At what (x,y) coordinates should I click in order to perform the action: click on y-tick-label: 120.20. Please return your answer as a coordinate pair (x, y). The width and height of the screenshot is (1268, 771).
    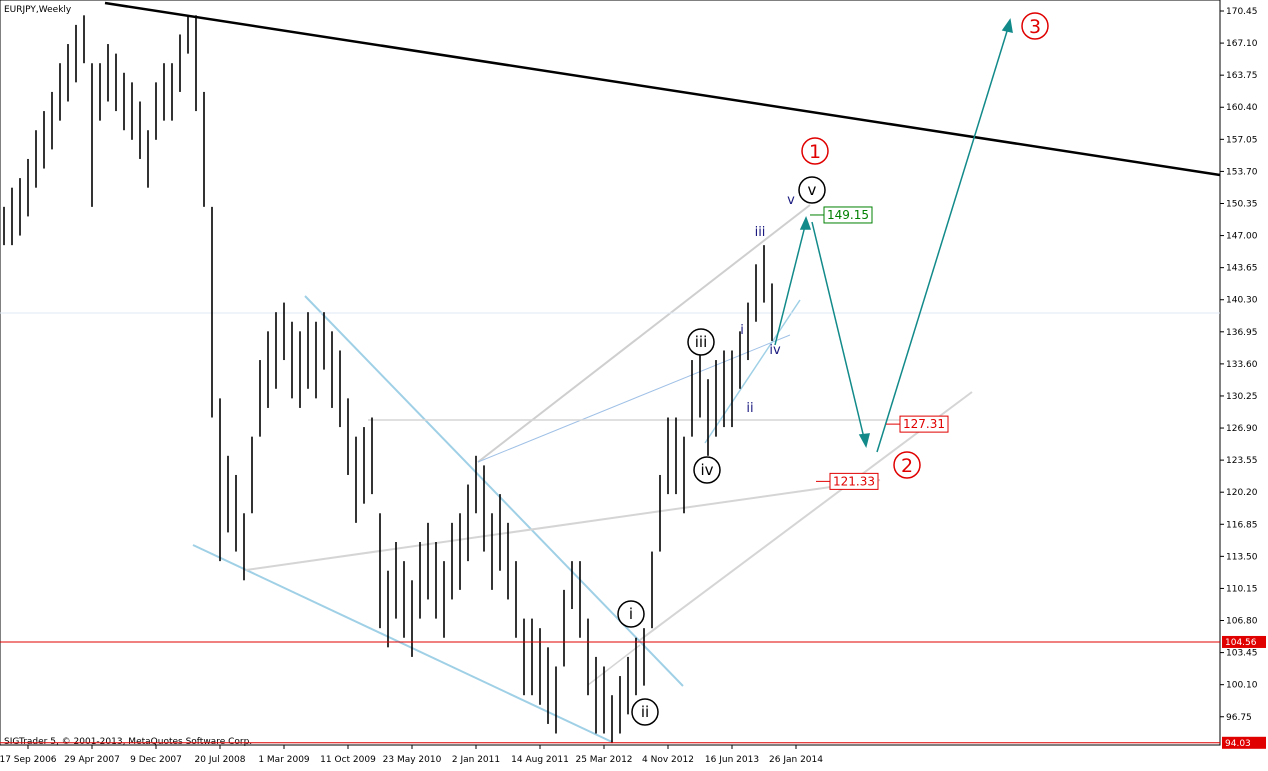
    Looking at the image, I should click on (1242, 493).